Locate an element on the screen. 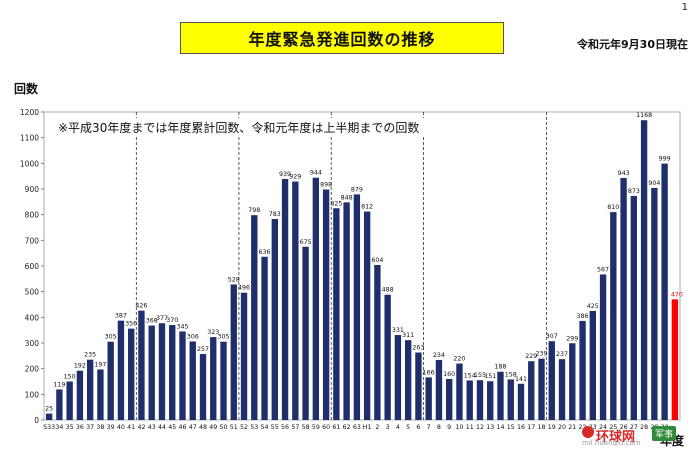 Image resolution: width=700 pixels, height=452 pixels. x-tick-label: 19 is located at coordinates (552, 427).